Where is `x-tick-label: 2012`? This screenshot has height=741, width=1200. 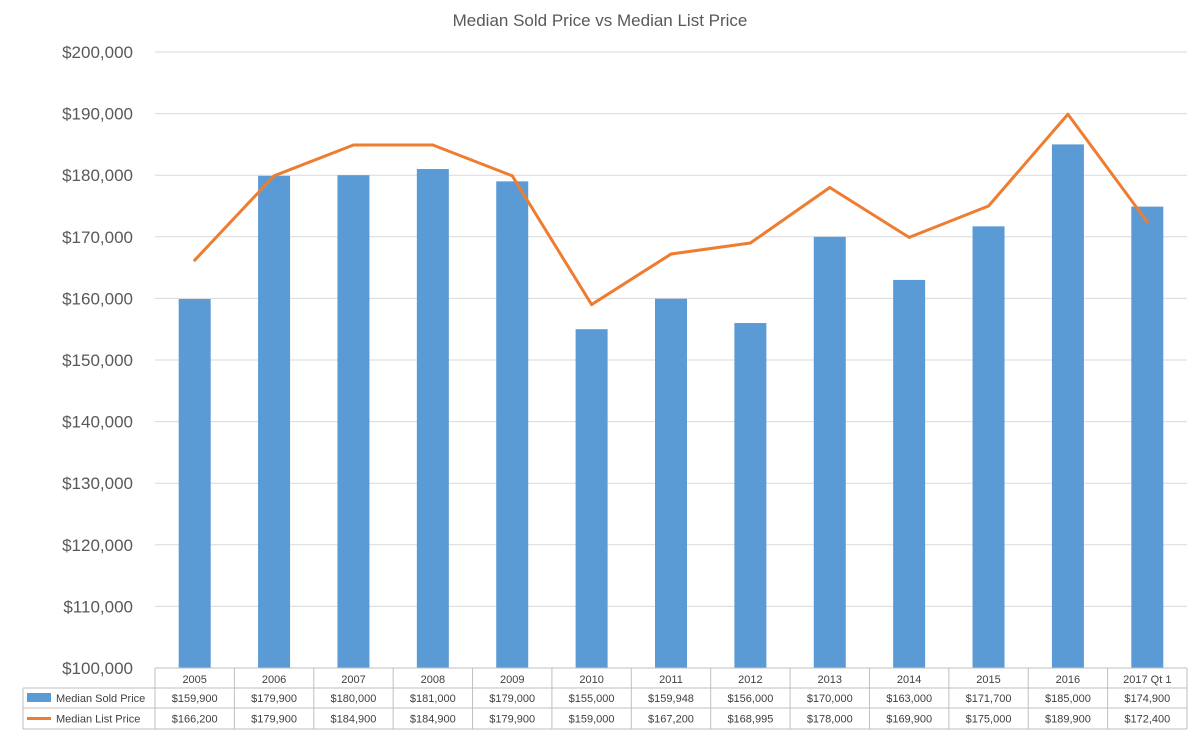
x-tick-label: 2012 is located at coordinates (750, 680).